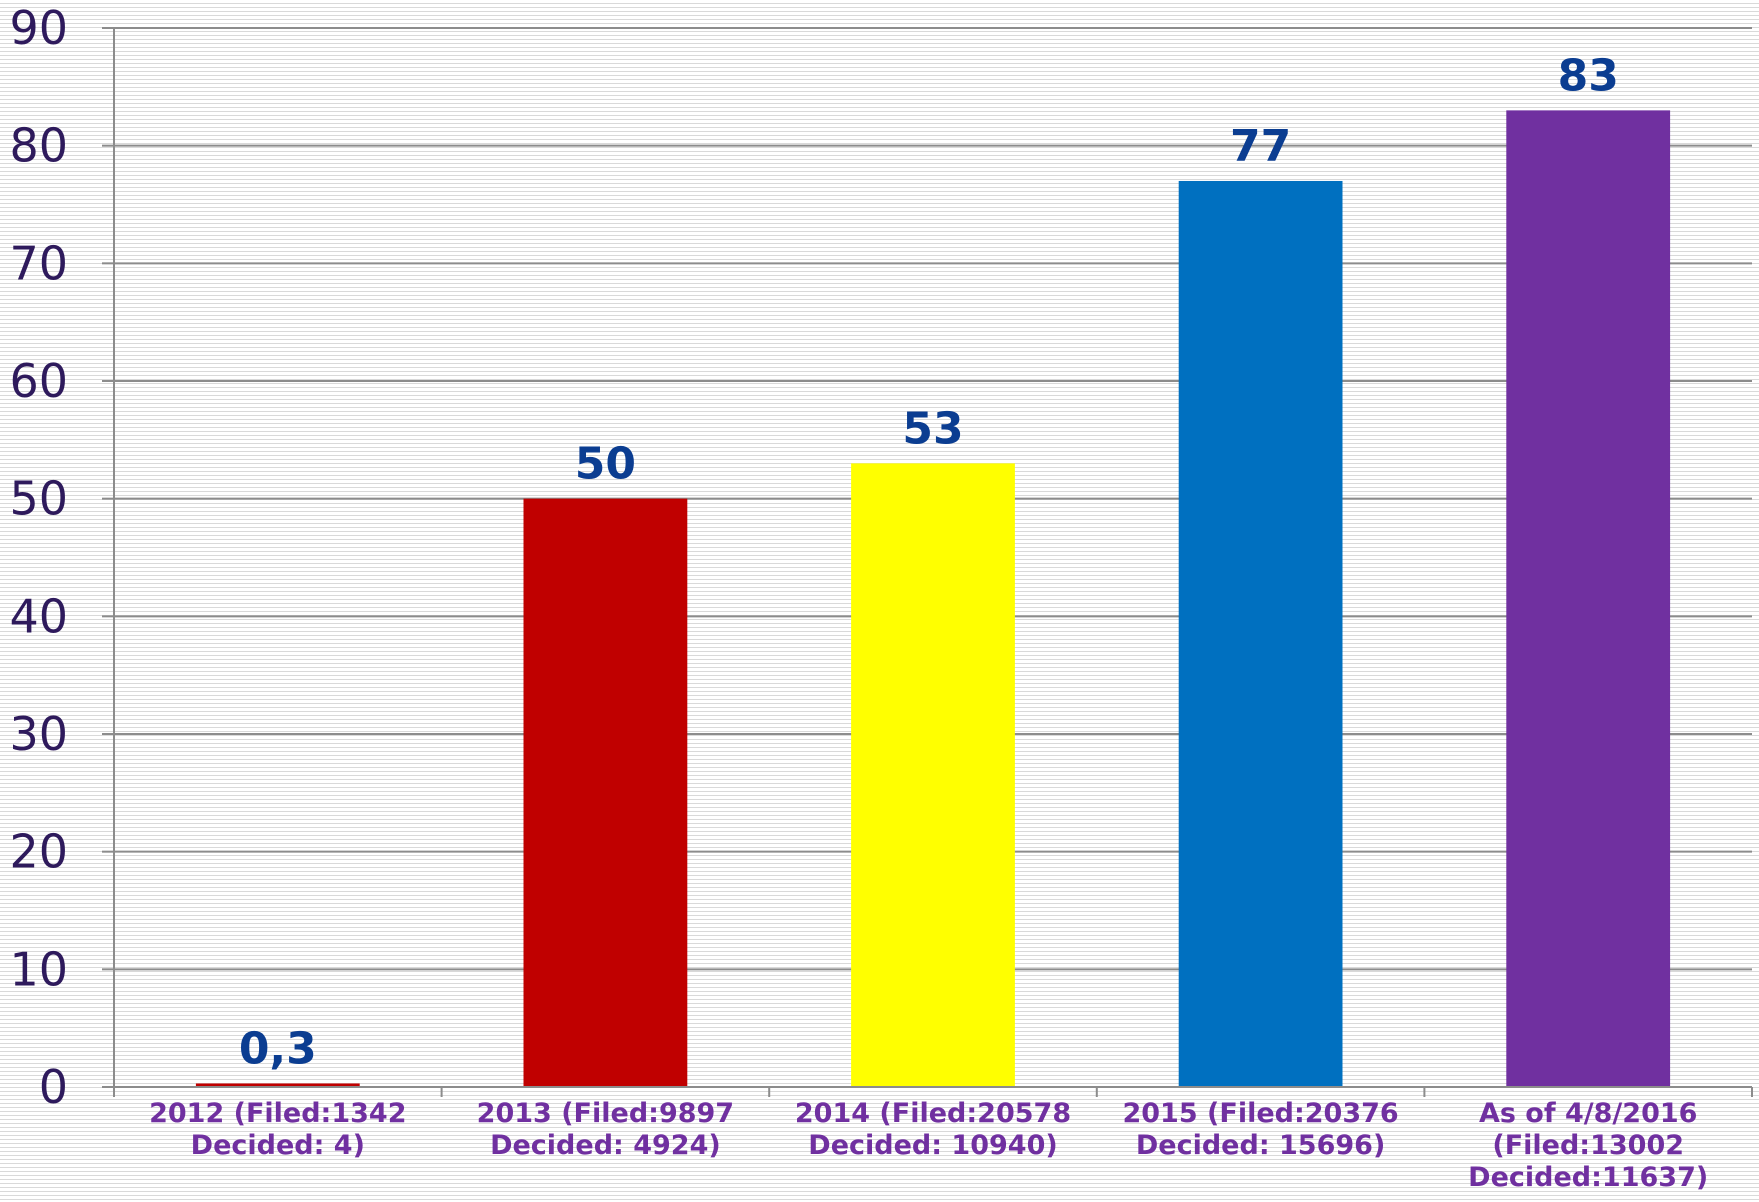 The image size is (1759, 1202). What do you see at coordinates (1588, 1113) in the screenshot?
I see `category-label-4-line-0: As of 4/8/2016` at bounding box center [1588, 1113].